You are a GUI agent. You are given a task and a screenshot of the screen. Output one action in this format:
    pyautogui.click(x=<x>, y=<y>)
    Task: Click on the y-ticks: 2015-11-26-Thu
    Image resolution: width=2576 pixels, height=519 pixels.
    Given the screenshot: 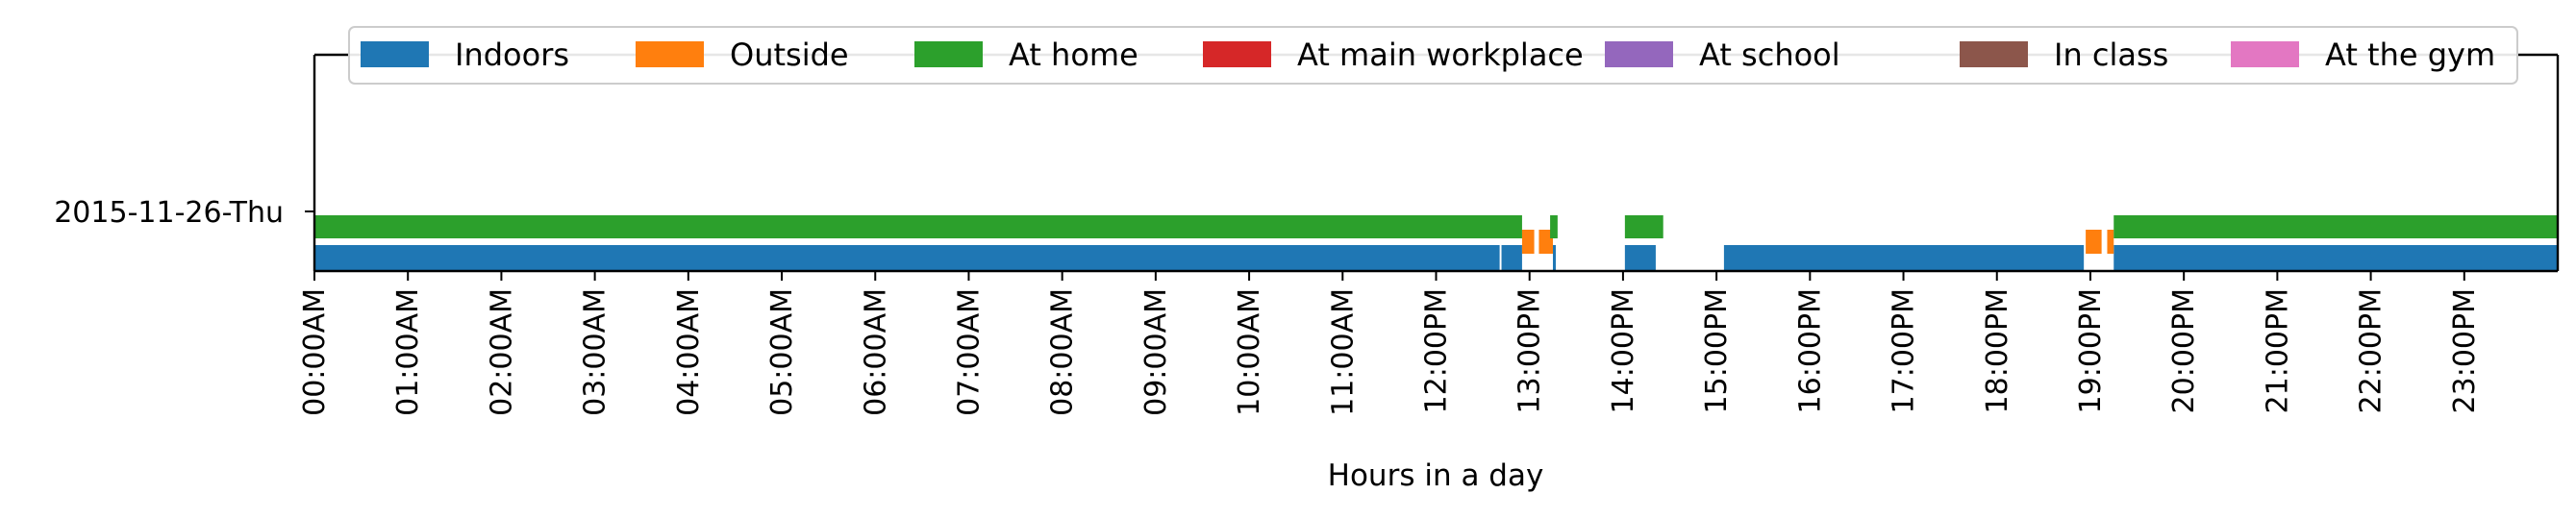 What is the action you would take?
    pyautogui.click(x=184, y=213)
    